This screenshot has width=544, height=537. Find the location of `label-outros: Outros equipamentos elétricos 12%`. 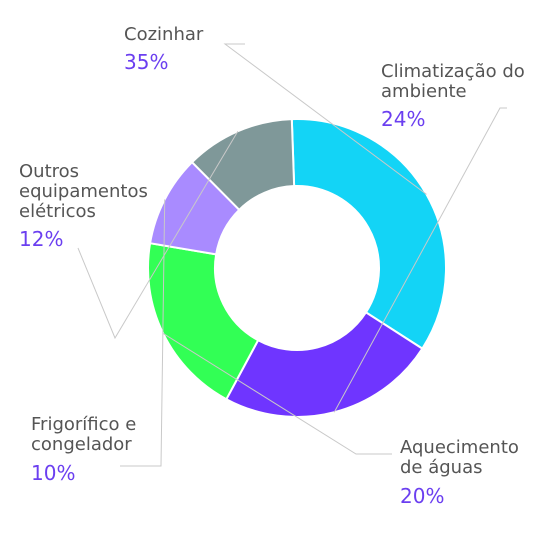

label-outros: Outros equipamentos elétricos 12% is located at coordinates (83, 206).